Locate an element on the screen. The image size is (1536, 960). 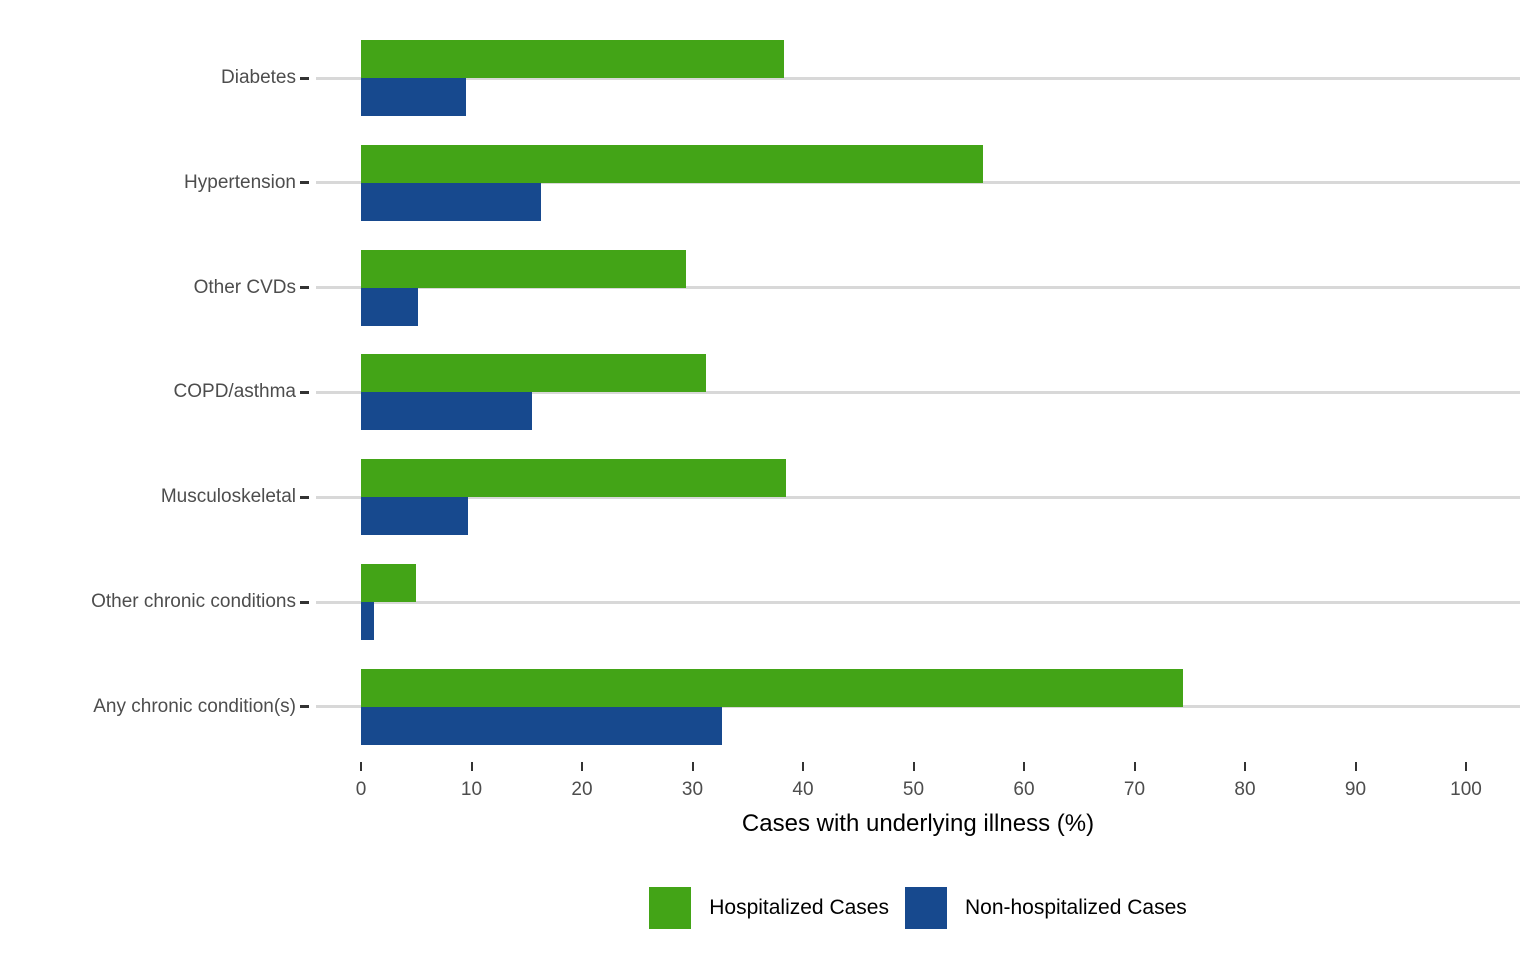
gridline-copd-asthma is located at coordinates (918, 392).